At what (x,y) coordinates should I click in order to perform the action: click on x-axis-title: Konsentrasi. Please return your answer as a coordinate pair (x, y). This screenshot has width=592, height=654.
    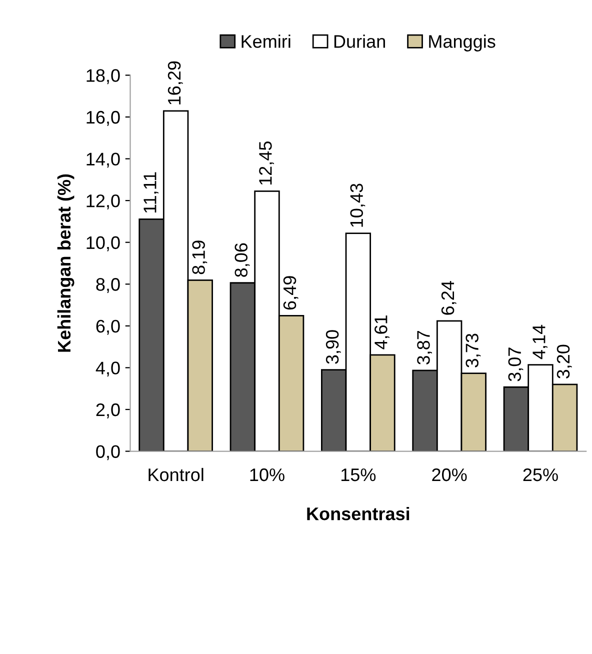
    Looking at the image, I should click on (358, 513).